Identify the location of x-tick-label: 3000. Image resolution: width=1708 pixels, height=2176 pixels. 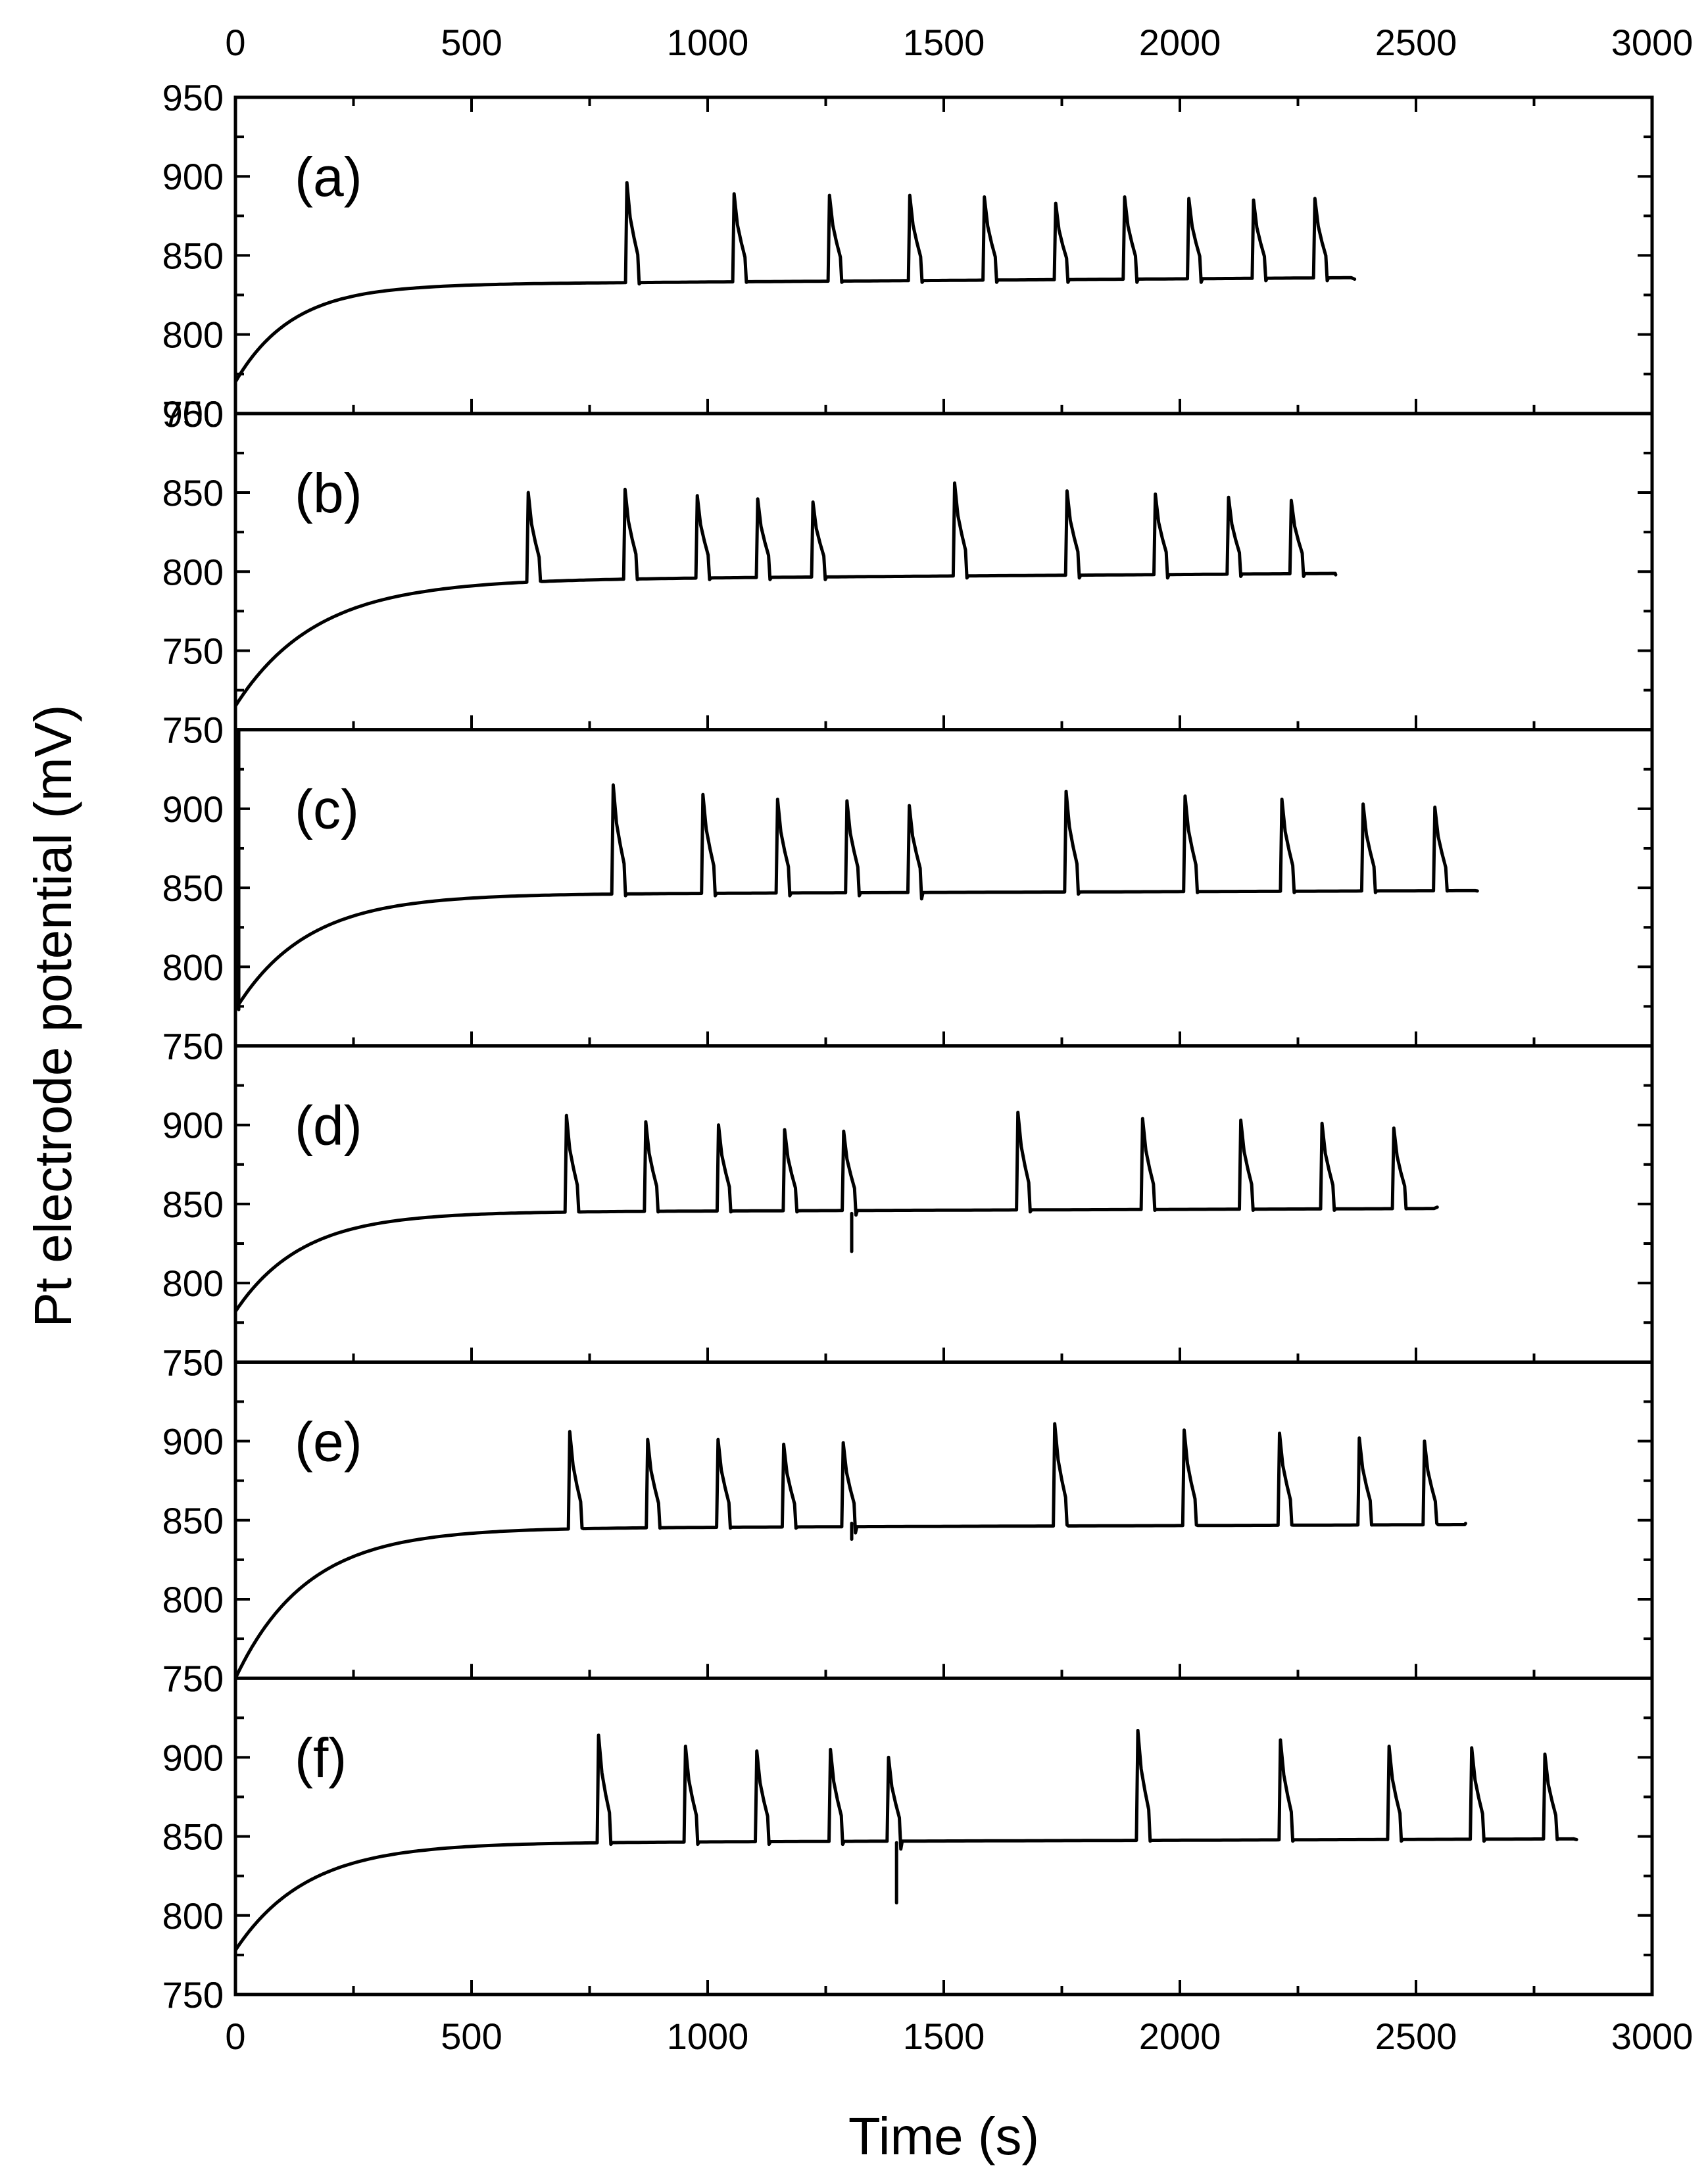
(1652, 2036).